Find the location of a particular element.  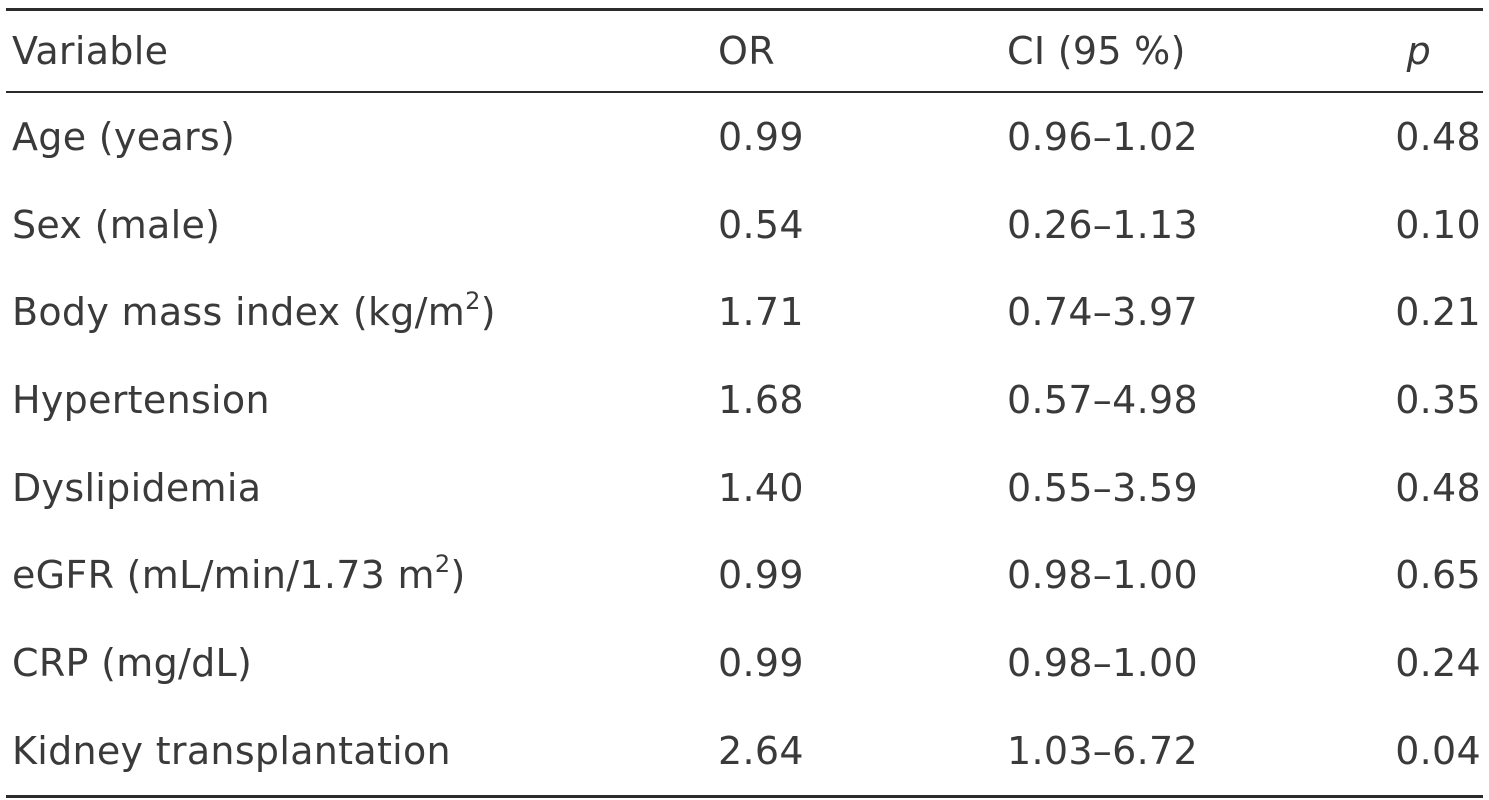

cell-or: 1.71 is located at coordinates (761, 312).